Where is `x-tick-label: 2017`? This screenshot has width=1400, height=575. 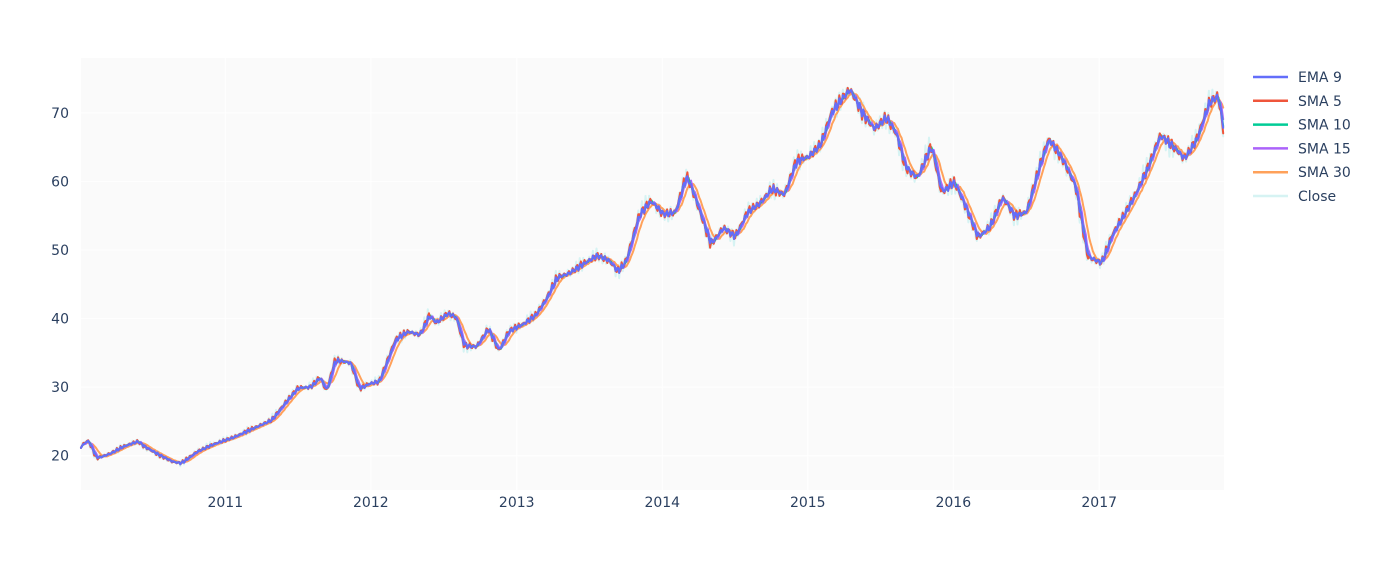 x-tick-label: 2017 is located at coordinates (1099, 503).